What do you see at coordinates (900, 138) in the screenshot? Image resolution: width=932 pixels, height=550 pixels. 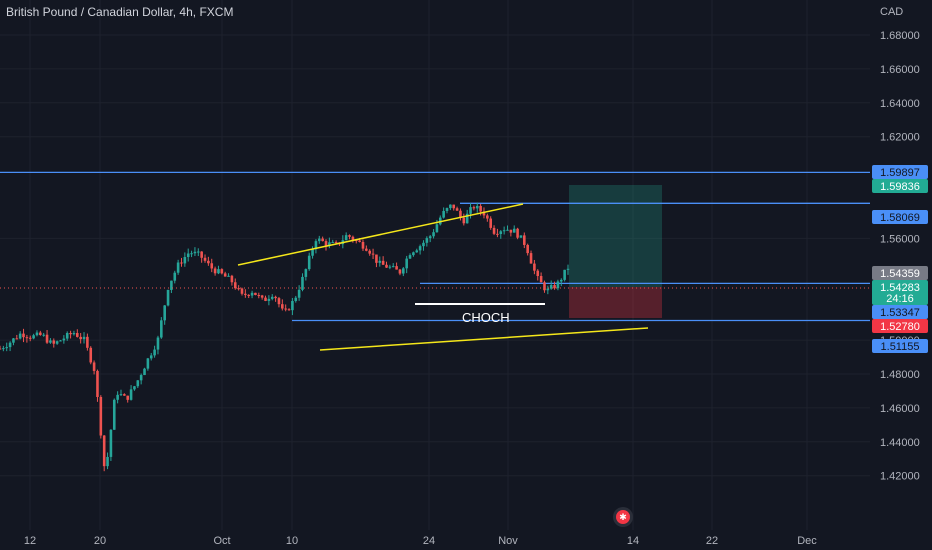 I see `y-tick-label: 1.62000` at bounding box center [900, 138].